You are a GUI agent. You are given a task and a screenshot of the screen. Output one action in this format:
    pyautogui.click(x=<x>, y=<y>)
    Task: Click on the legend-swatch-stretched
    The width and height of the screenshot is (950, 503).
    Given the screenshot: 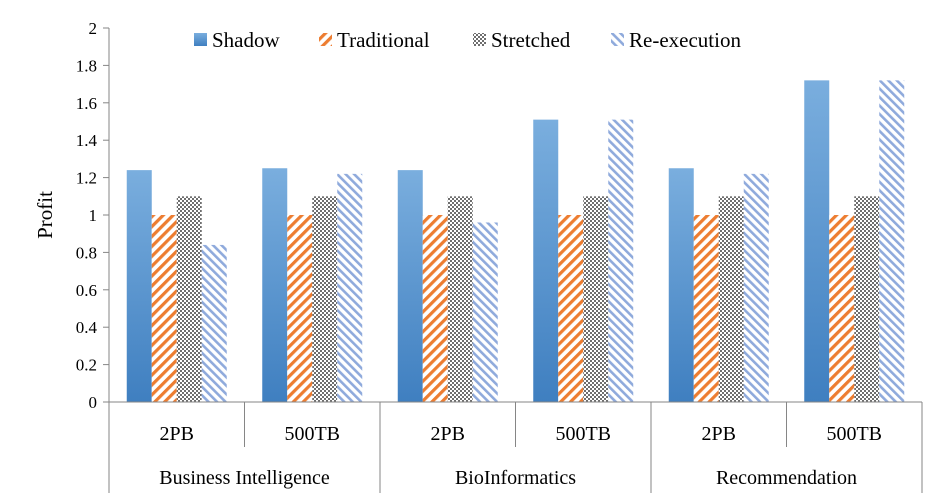 What is the action you would take?
    pyautogui.click(x=479, y=39)
    